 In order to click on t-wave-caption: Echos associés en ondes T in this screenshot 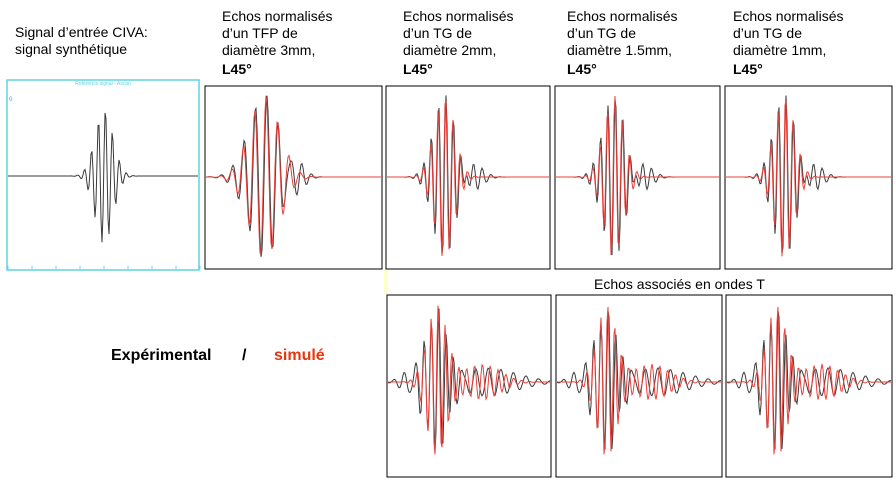, I will do `click(679, 284)`.